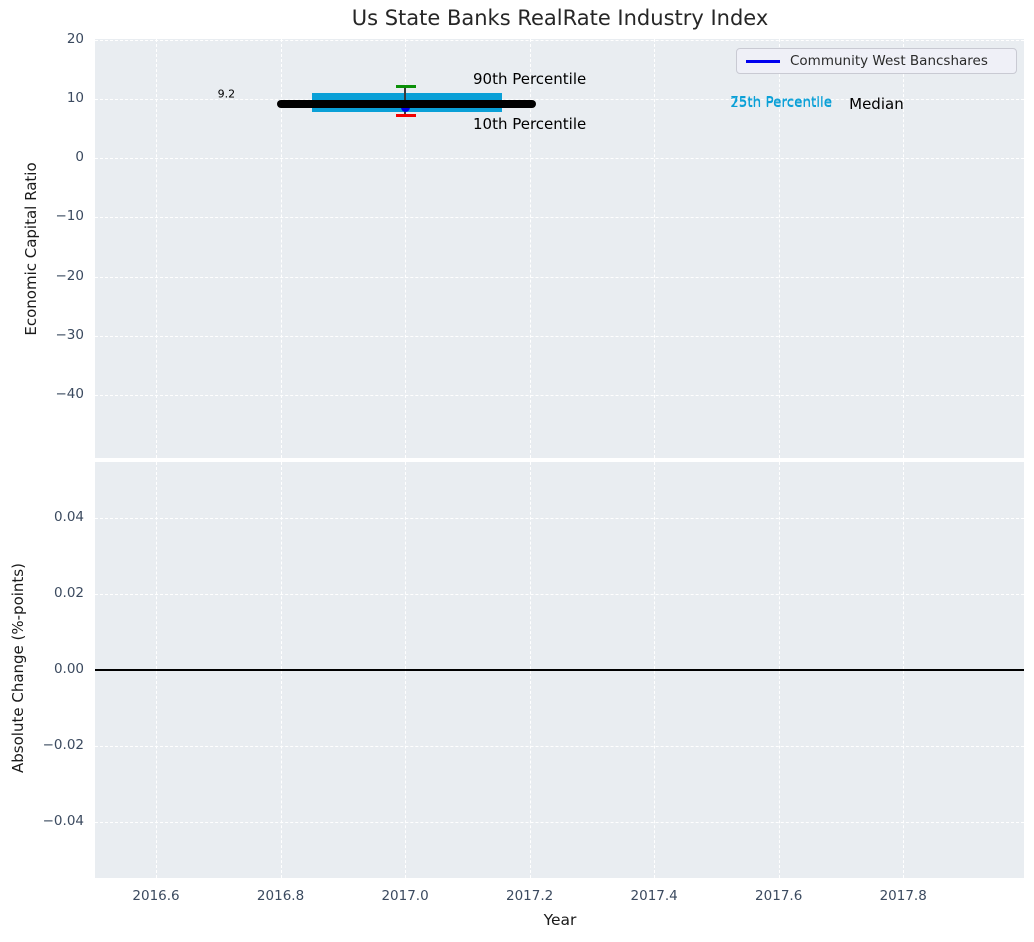 This screenshot has width=1034, height=942. Describe the element at coordinates (79, 157) in the screenshot. I see `top-y-tick-label: 0` at that location.